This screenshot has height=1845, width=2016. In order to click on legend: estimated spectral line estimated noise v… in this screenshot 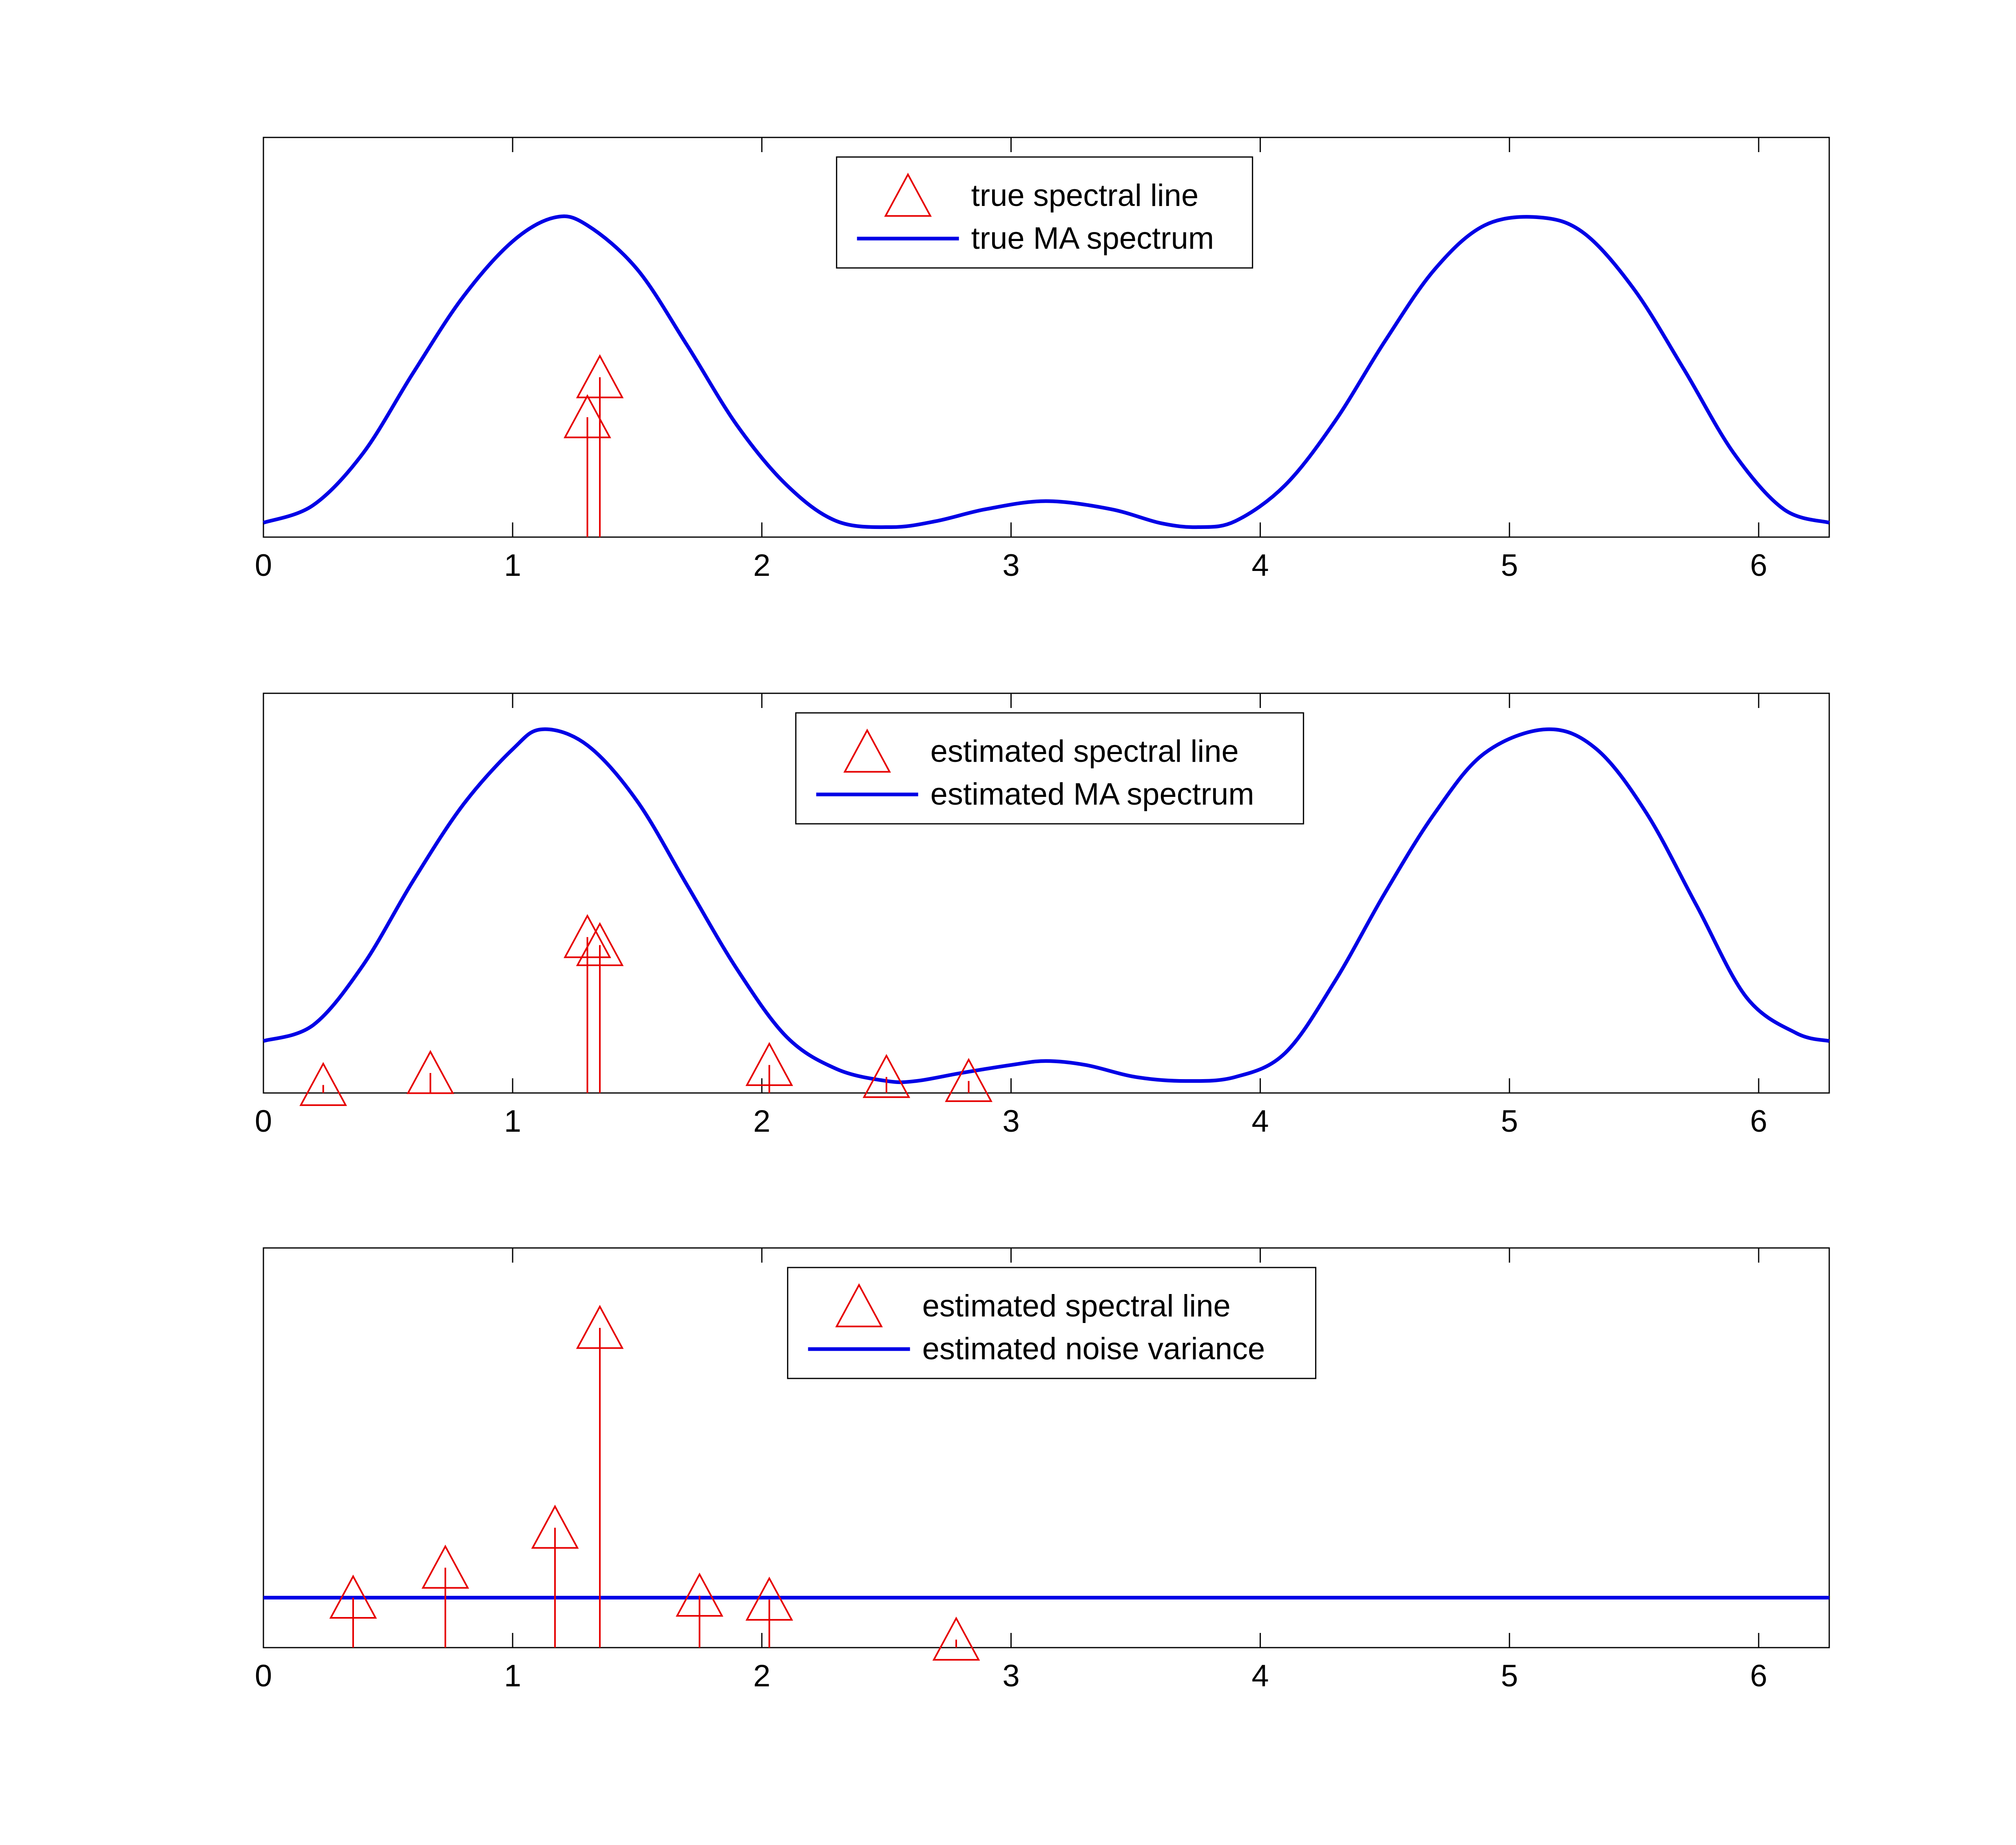, I will do `click(1052, 1323)`.